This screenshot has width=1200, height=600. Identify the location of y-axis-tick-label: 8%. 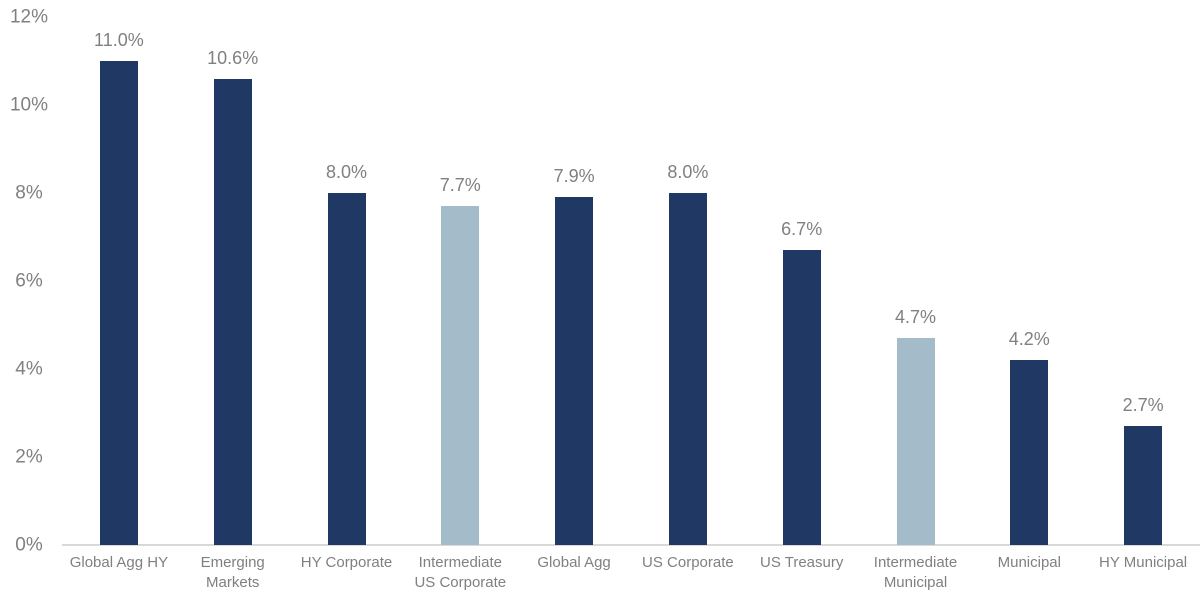
(29, 193).